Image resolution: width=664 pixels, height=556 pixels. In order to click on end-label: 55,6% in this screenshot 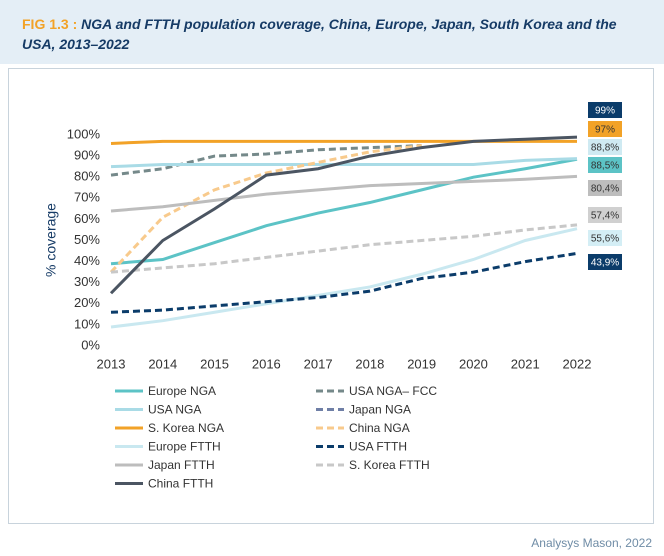, I will do `click(605, 239)`.